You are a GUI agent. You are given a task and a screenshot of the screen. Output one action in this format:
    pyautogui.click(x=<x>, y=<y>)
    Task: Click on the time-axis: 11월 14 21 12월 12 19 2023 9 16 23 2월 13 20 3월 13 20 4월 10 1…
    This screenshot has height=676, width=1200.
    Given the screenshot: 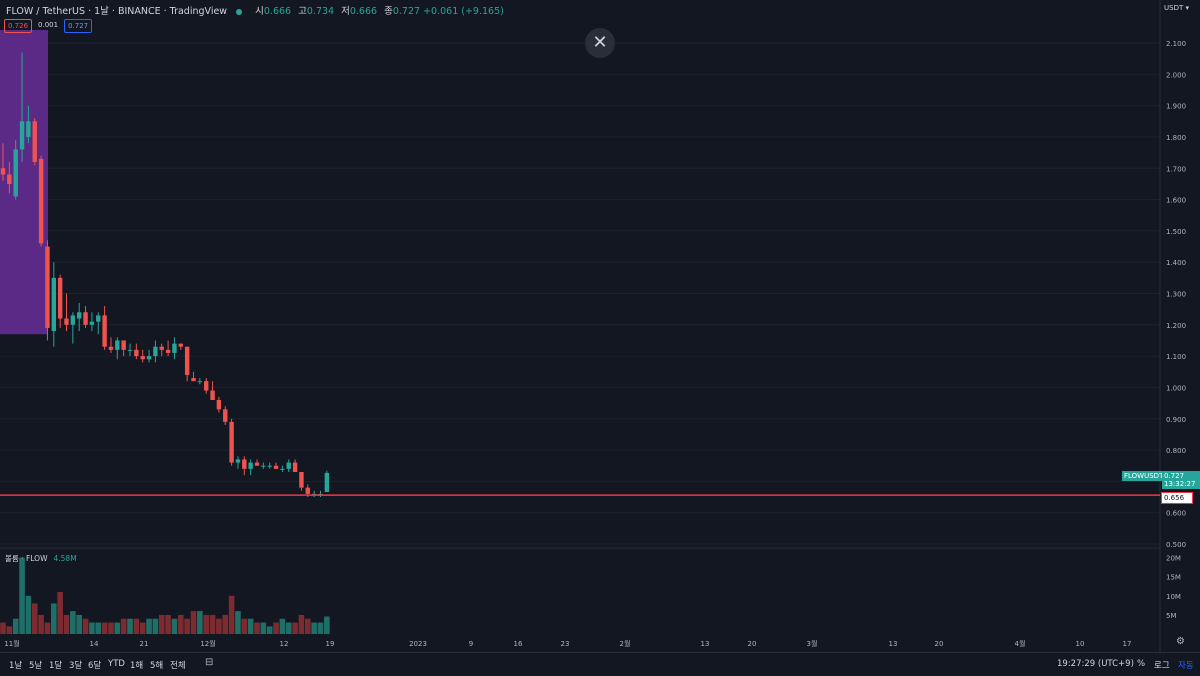 What is the action you would take?
    pyautogui.click(x=567, y=643)
    